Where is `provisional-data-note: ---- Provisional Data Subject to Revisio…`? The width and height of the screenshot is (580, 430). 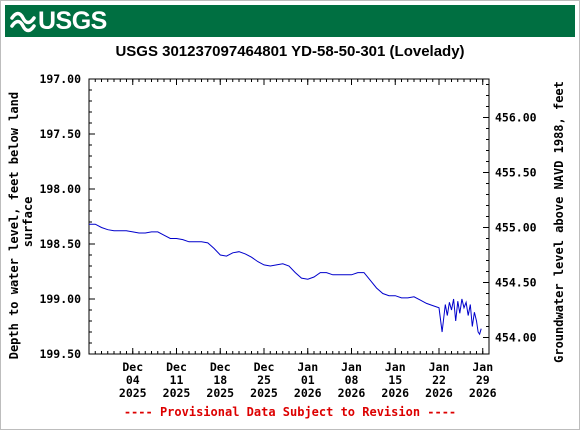
provisional-data-note: ---- Provisional Data Subject to Revisio… is located at coordinates (290, 412).